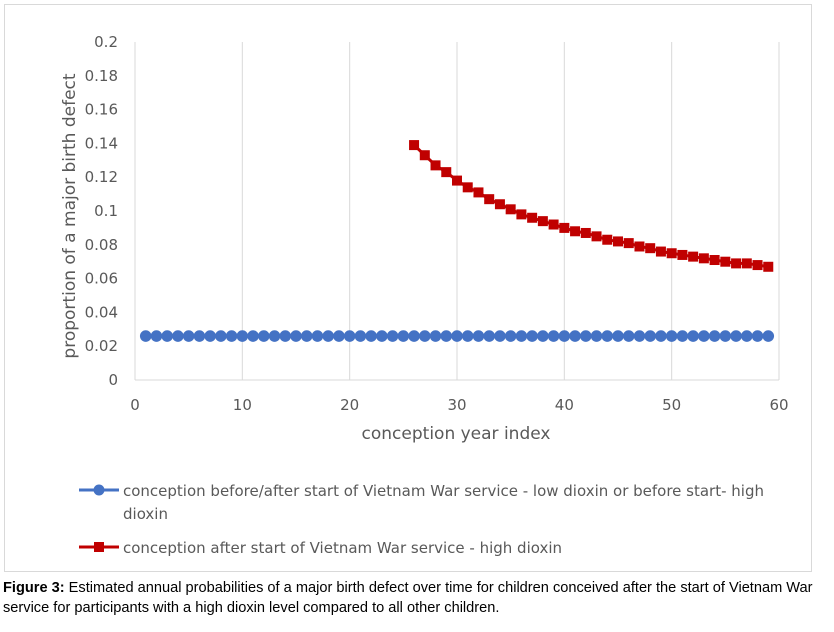  Describe the element at coordinates (456, 405) in the screenshot. I see `x-tick-label: 30` at that location.